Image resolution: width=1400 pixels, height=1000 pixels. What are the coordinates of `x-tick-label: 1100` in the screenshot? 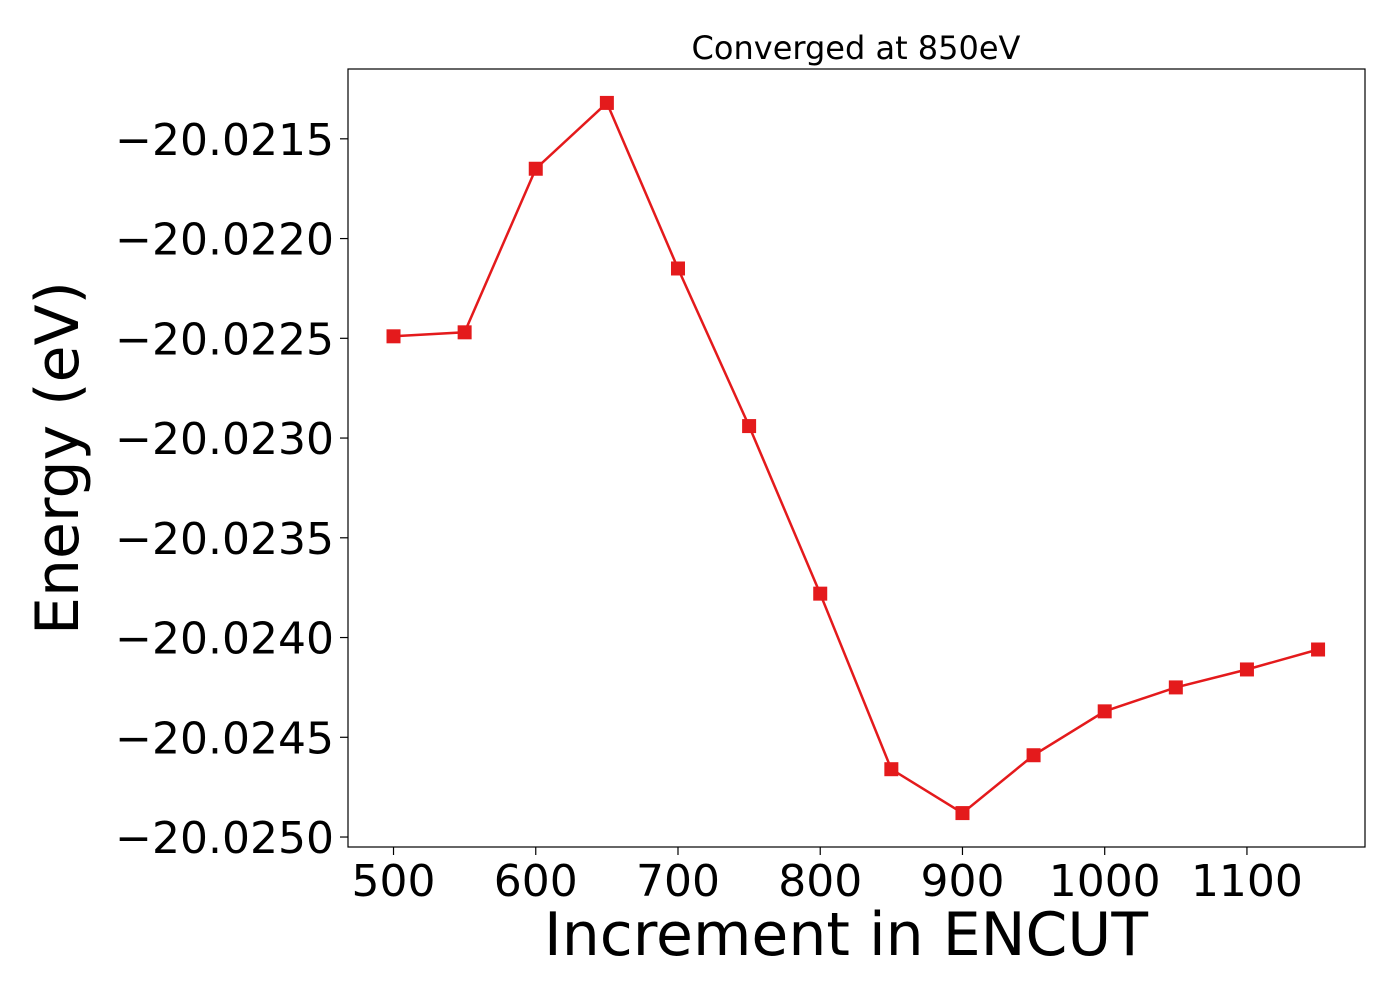 It's located at (1247, 881).